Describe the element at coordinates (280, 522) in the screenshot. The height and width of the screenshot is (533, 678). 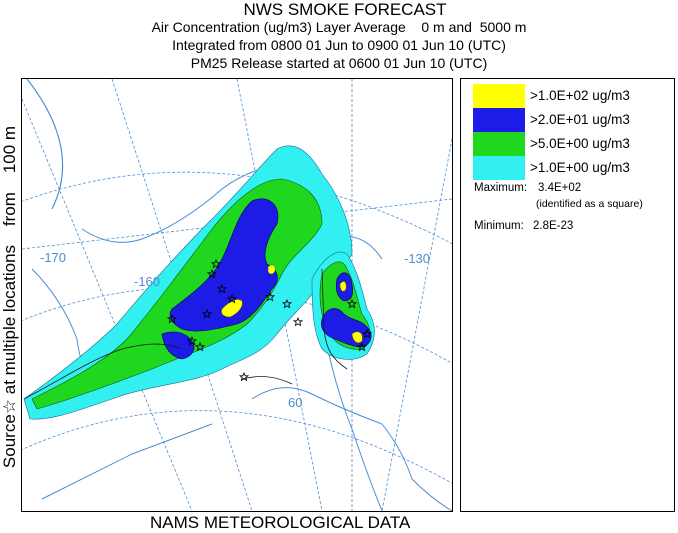
I see `met-data-label: NAMS METEOROLOGICAL DATA` at that location.